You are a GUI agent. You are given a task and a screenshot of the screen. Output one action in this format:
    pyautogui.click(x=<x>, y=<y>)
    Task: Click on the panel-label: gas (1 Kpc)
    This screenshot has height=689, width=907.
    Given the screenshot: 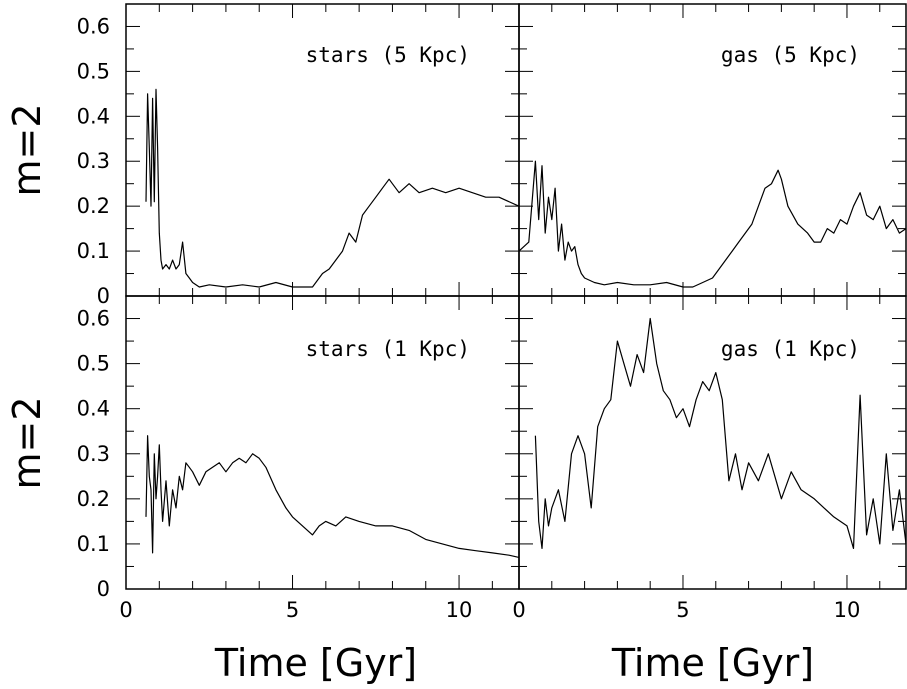 What is the action you would take?
    pyautogui.click(x=790, y=349)
    